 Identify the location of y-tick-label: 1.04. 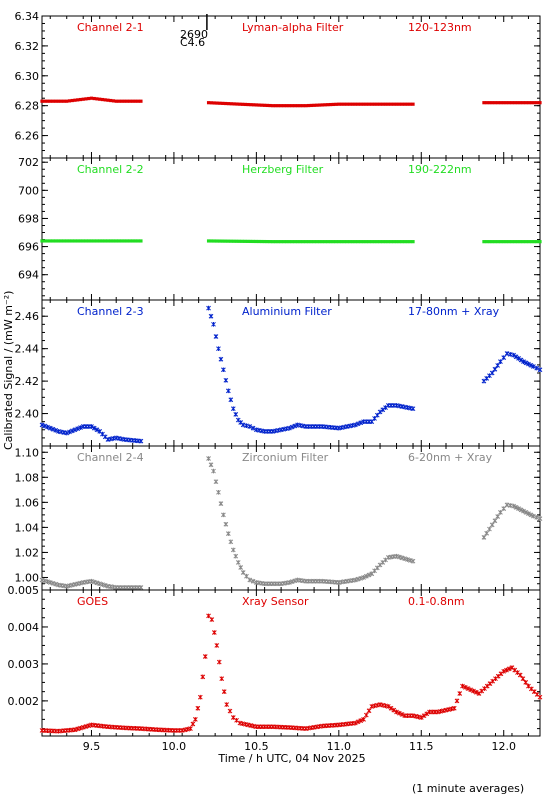
(27, 527).